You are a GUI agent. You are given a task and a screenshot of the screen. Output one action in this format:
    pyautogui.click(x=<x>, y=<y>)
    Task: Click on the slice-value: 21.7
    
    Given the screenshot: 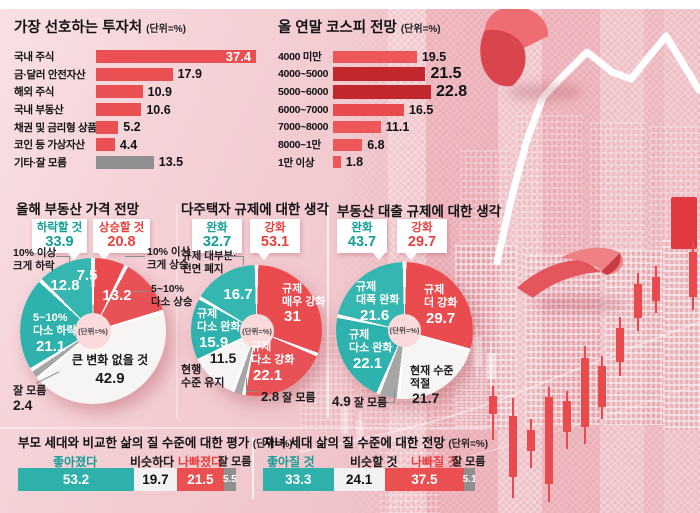 What is the action you would take?
    pyautogui.click(x=426, y=398)
    